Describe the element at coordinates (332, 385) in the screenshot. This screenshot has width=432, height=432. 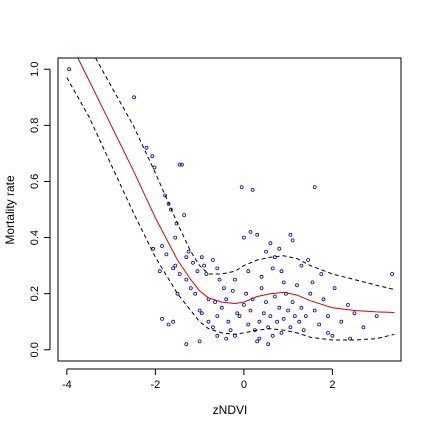
I see `x-tick-label: 2` at that location.